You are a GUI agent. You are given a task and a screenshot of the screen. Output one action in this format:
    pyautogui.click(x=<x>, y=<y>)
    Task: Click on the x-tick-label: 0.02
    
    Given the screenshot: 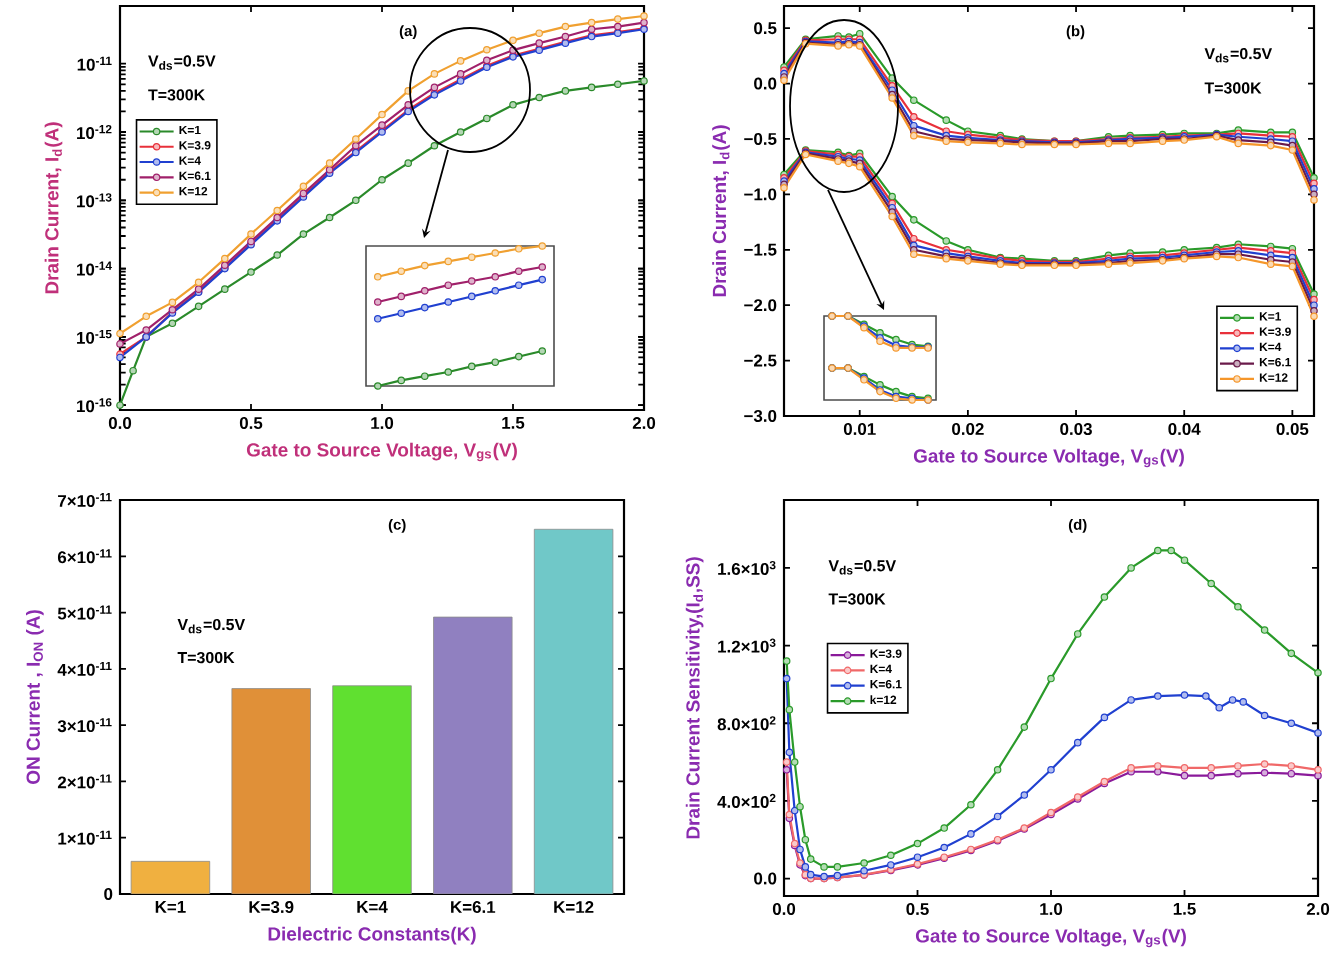 What is the action you would take?
    pyautogui.click(x=968, y=429)
    